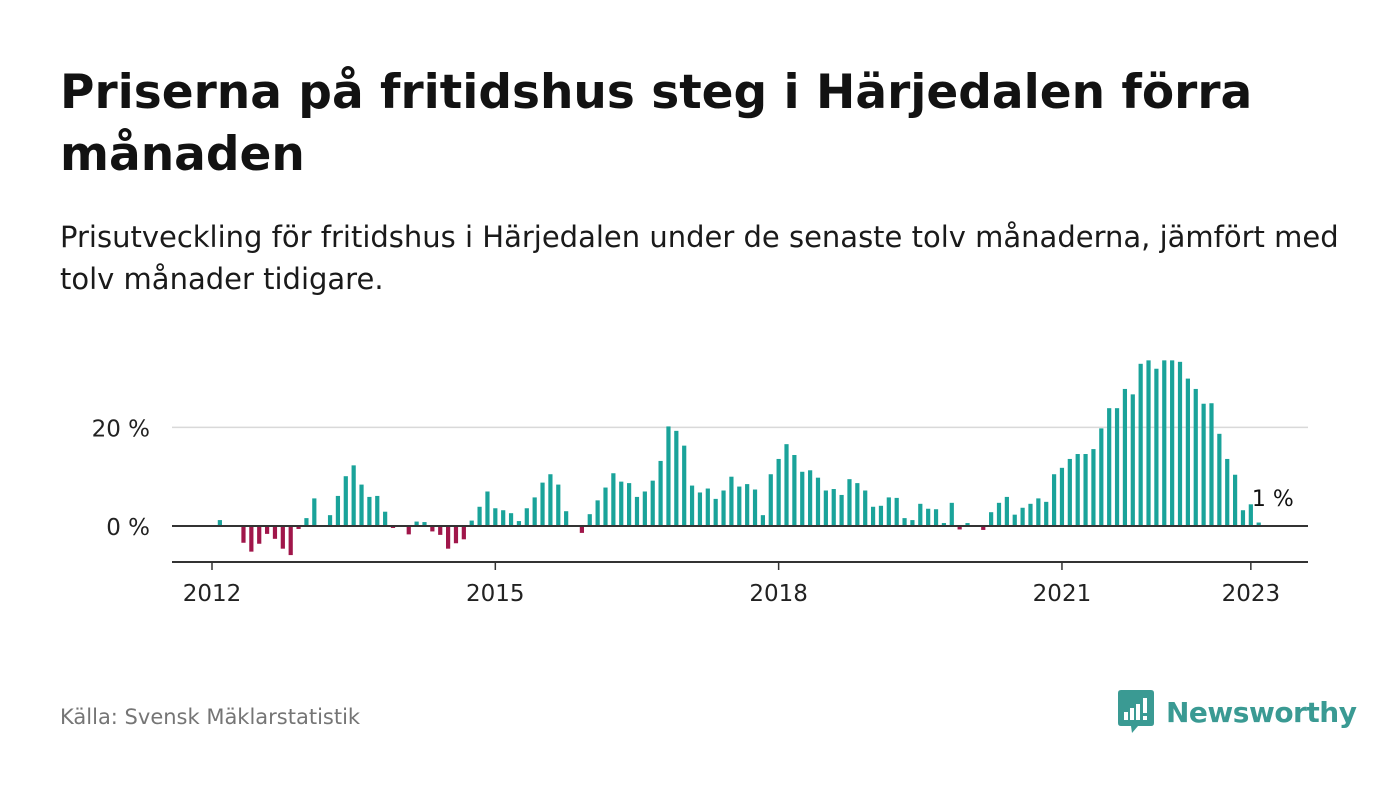 The height and width of the screenshot is (794, 1400). Describe the element at coordinates (210, 717) in the screenshot. I see `source-note: Källa: Svensk Mäklarstatistik` at that location.